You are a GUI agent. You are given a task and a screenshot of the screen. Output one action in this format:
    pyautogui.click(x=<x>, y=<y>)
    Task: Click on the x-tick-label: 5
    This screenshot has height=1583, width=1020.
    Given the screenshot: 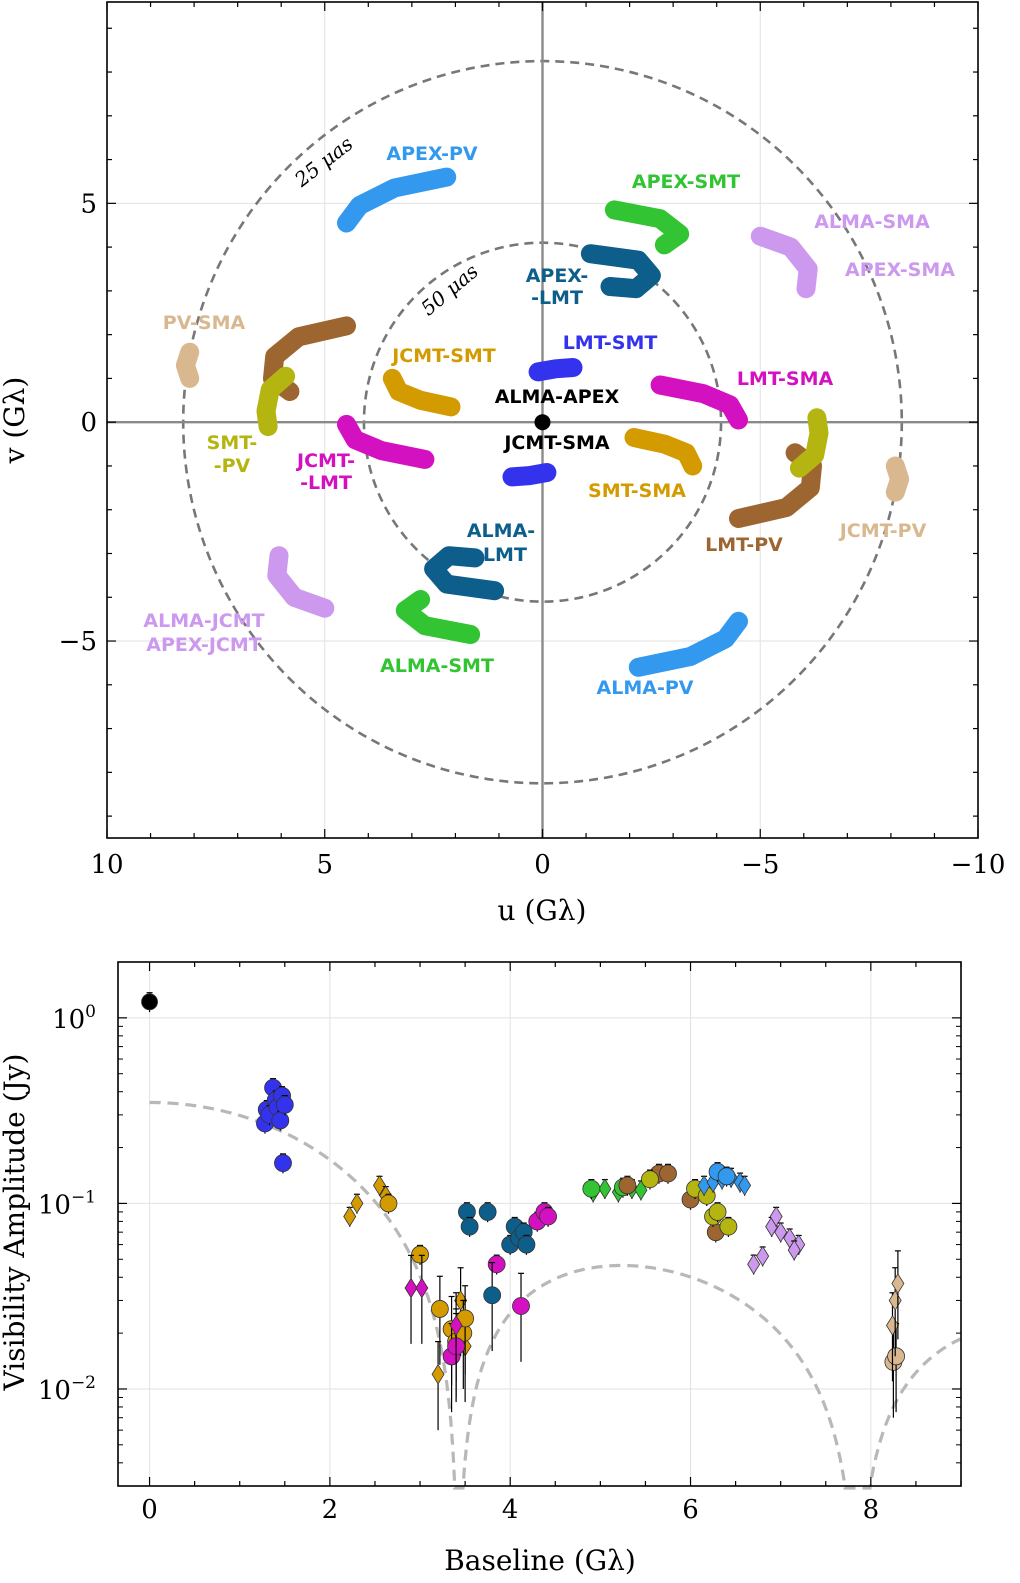 What is the action you would take?
    pyautogui.click(x=324, y=865)
    